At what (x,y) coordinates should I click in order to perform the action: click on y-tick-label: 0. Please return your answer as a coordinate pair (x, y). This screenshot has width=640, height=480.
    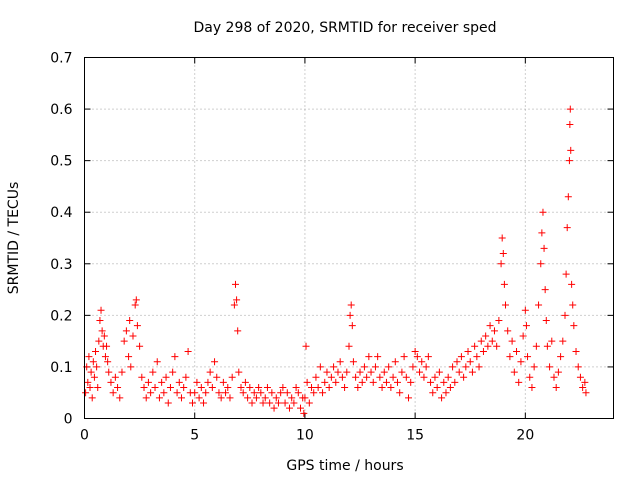
    Looking at the image, I should click on (68, 420).